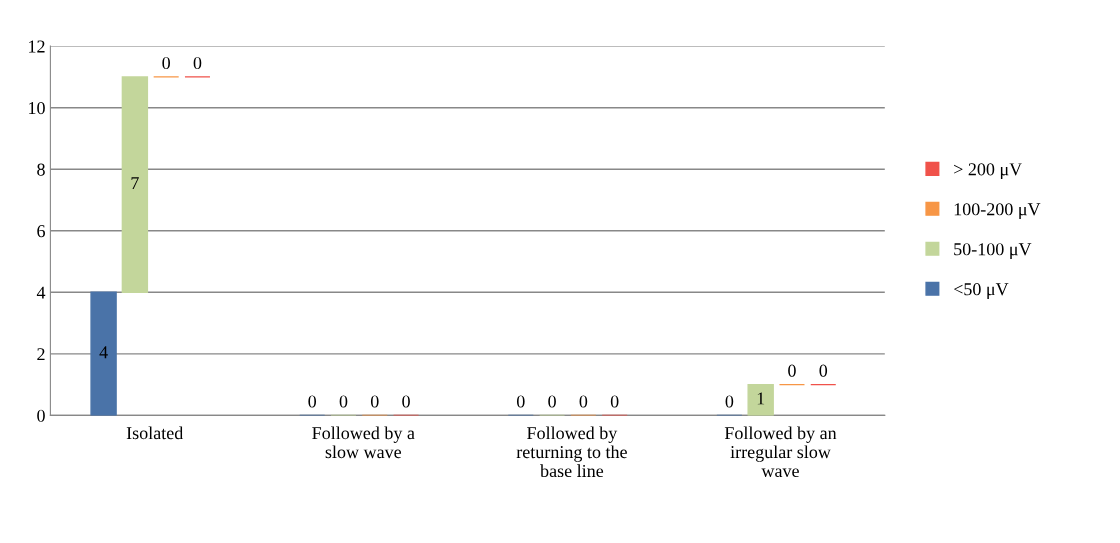 The height and width of the screenshot is (543, 1120). I want to click on data-label: 7, so click(135, 183).